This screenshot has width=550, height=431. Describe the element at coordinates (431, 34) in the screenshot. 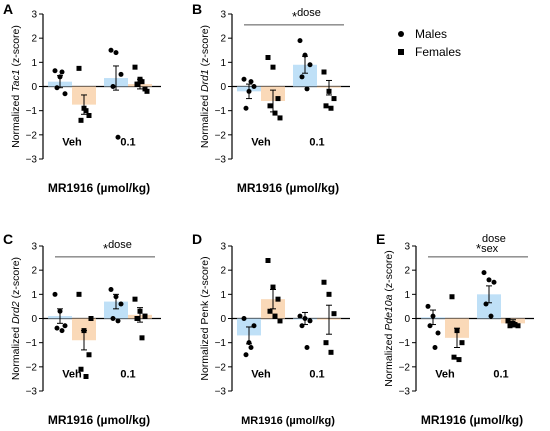

I see `legend-males-label: Males` at that location.